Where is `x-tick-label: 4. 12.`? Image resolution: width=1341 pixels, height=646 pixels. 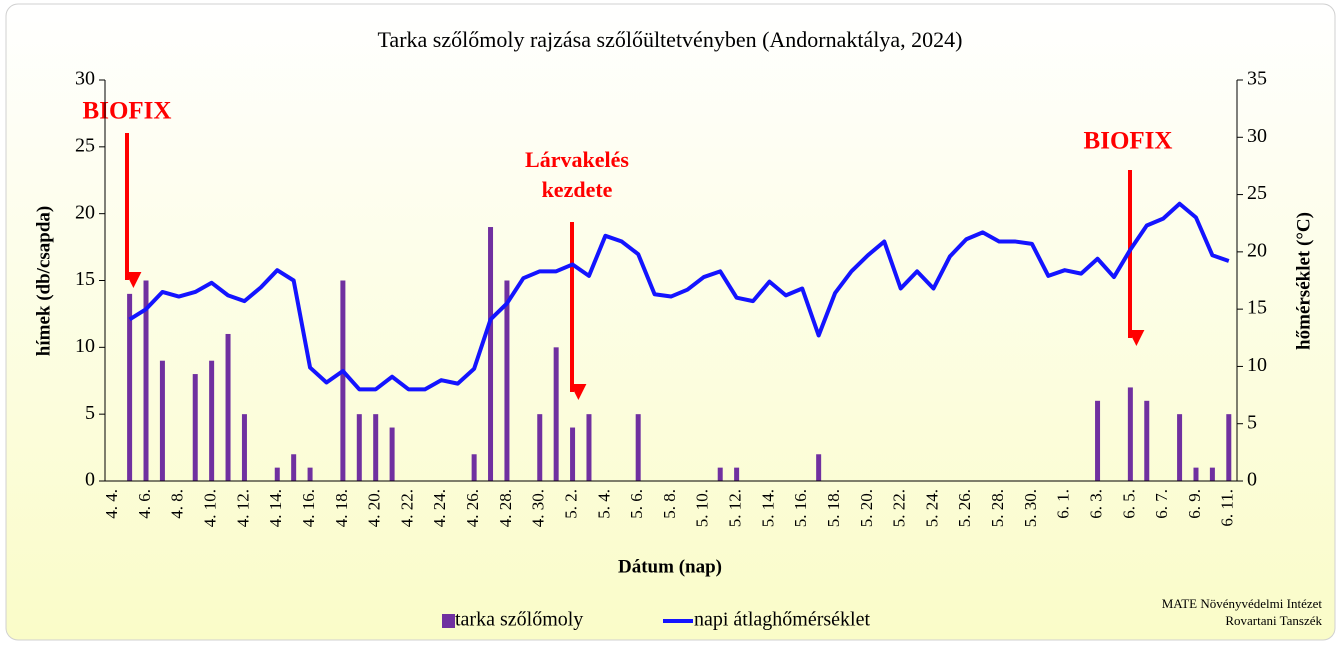 x-tick-label: 4. 12. is located at coordinates (242, 508).